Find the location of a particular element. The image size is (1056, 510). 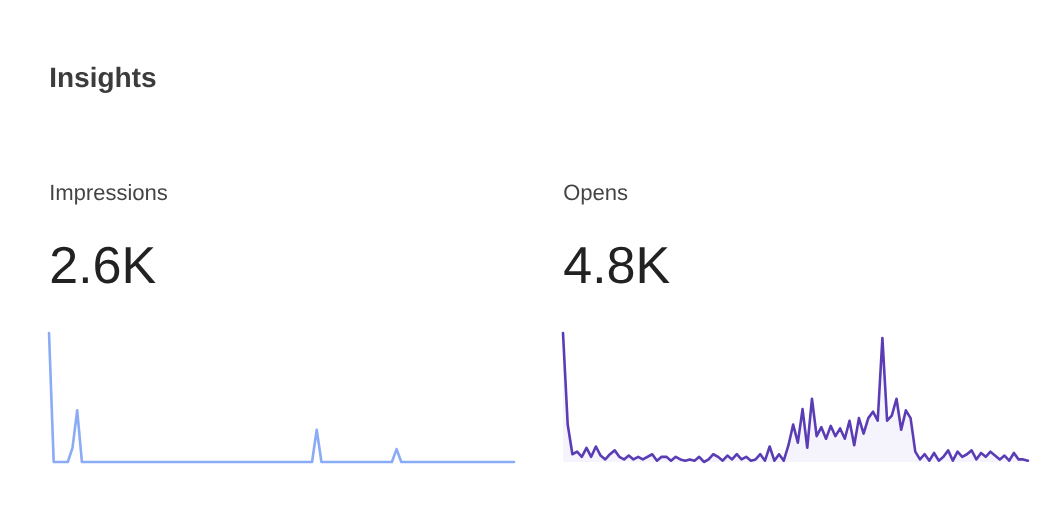

chart-subtitle: 2.6K is located at coordinates (103, 265).